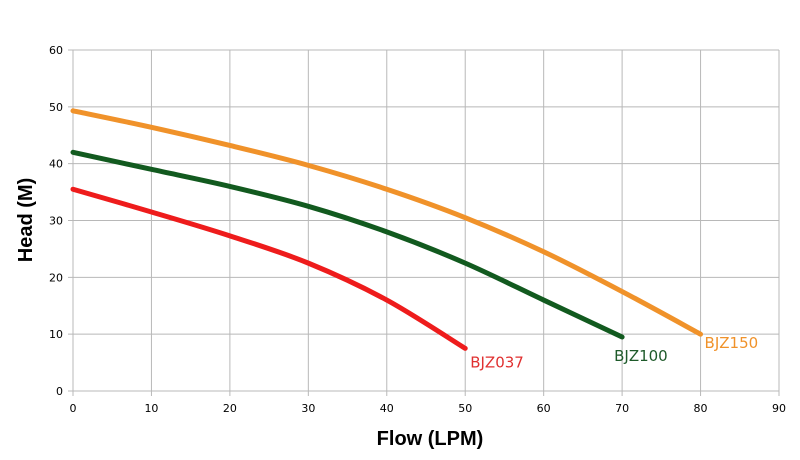 This screenshot has width=800, height=460. I want to click on x-tick-label: 0, so click(73, 408).